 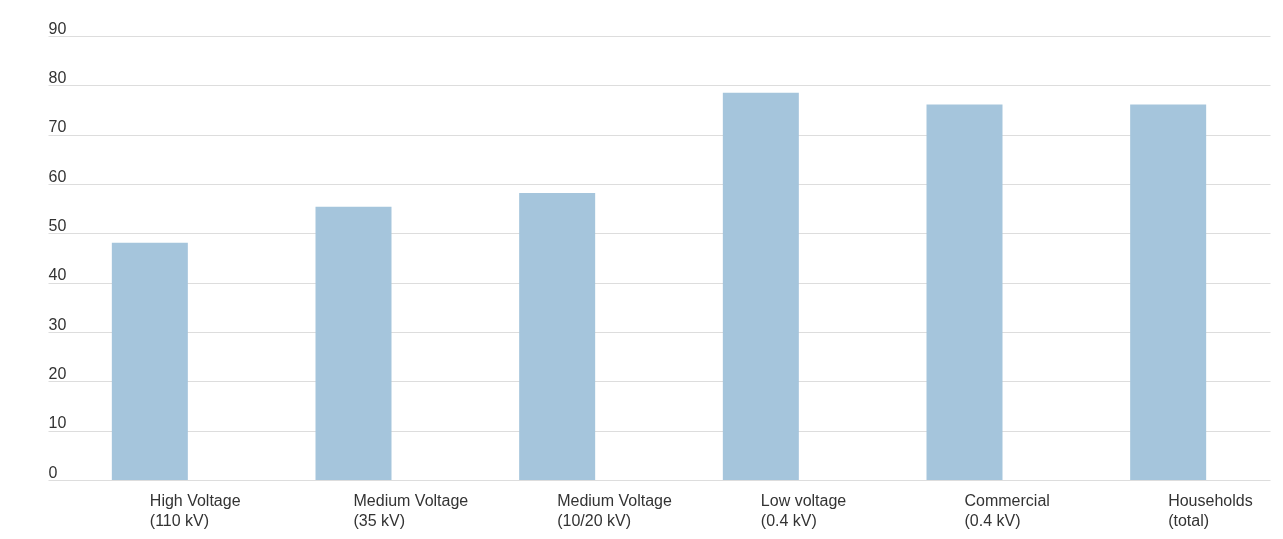 What do you see at coordinates (1007, 510) in the screenshot?
I see `x-tick-label: Commercial (0.4 kV)` at bounding box center [1007, 510].